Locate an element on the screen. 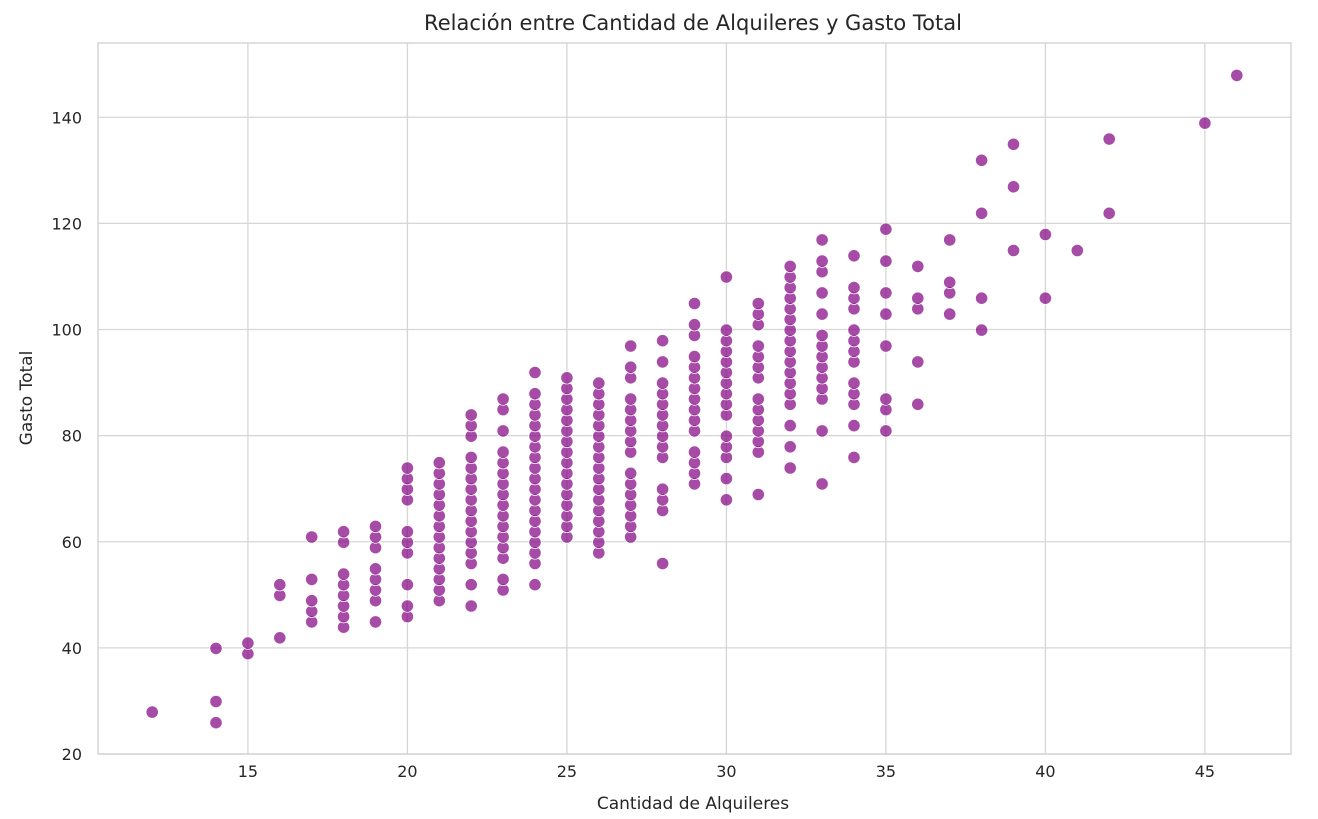 The image size is (1318, 819). x-tick-label: 25 is located at coordinates (567, 771).